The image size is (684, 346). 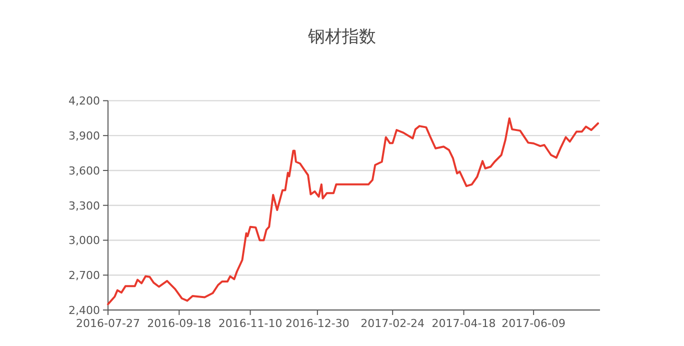 What do you see at coordinates (84, 205) in the screenshot?
I see `y-tick-label: 3,300` at bounding box center [84, 205].